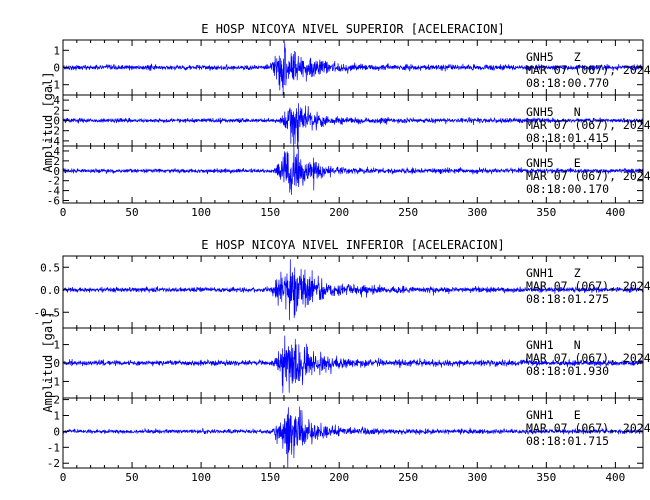 This screenshot has width=650, height=500. What do you see at coordinates (567, 441) in the screenshot?
I see `record-time: 08:18:01.715` at bounding box center [567, 441].